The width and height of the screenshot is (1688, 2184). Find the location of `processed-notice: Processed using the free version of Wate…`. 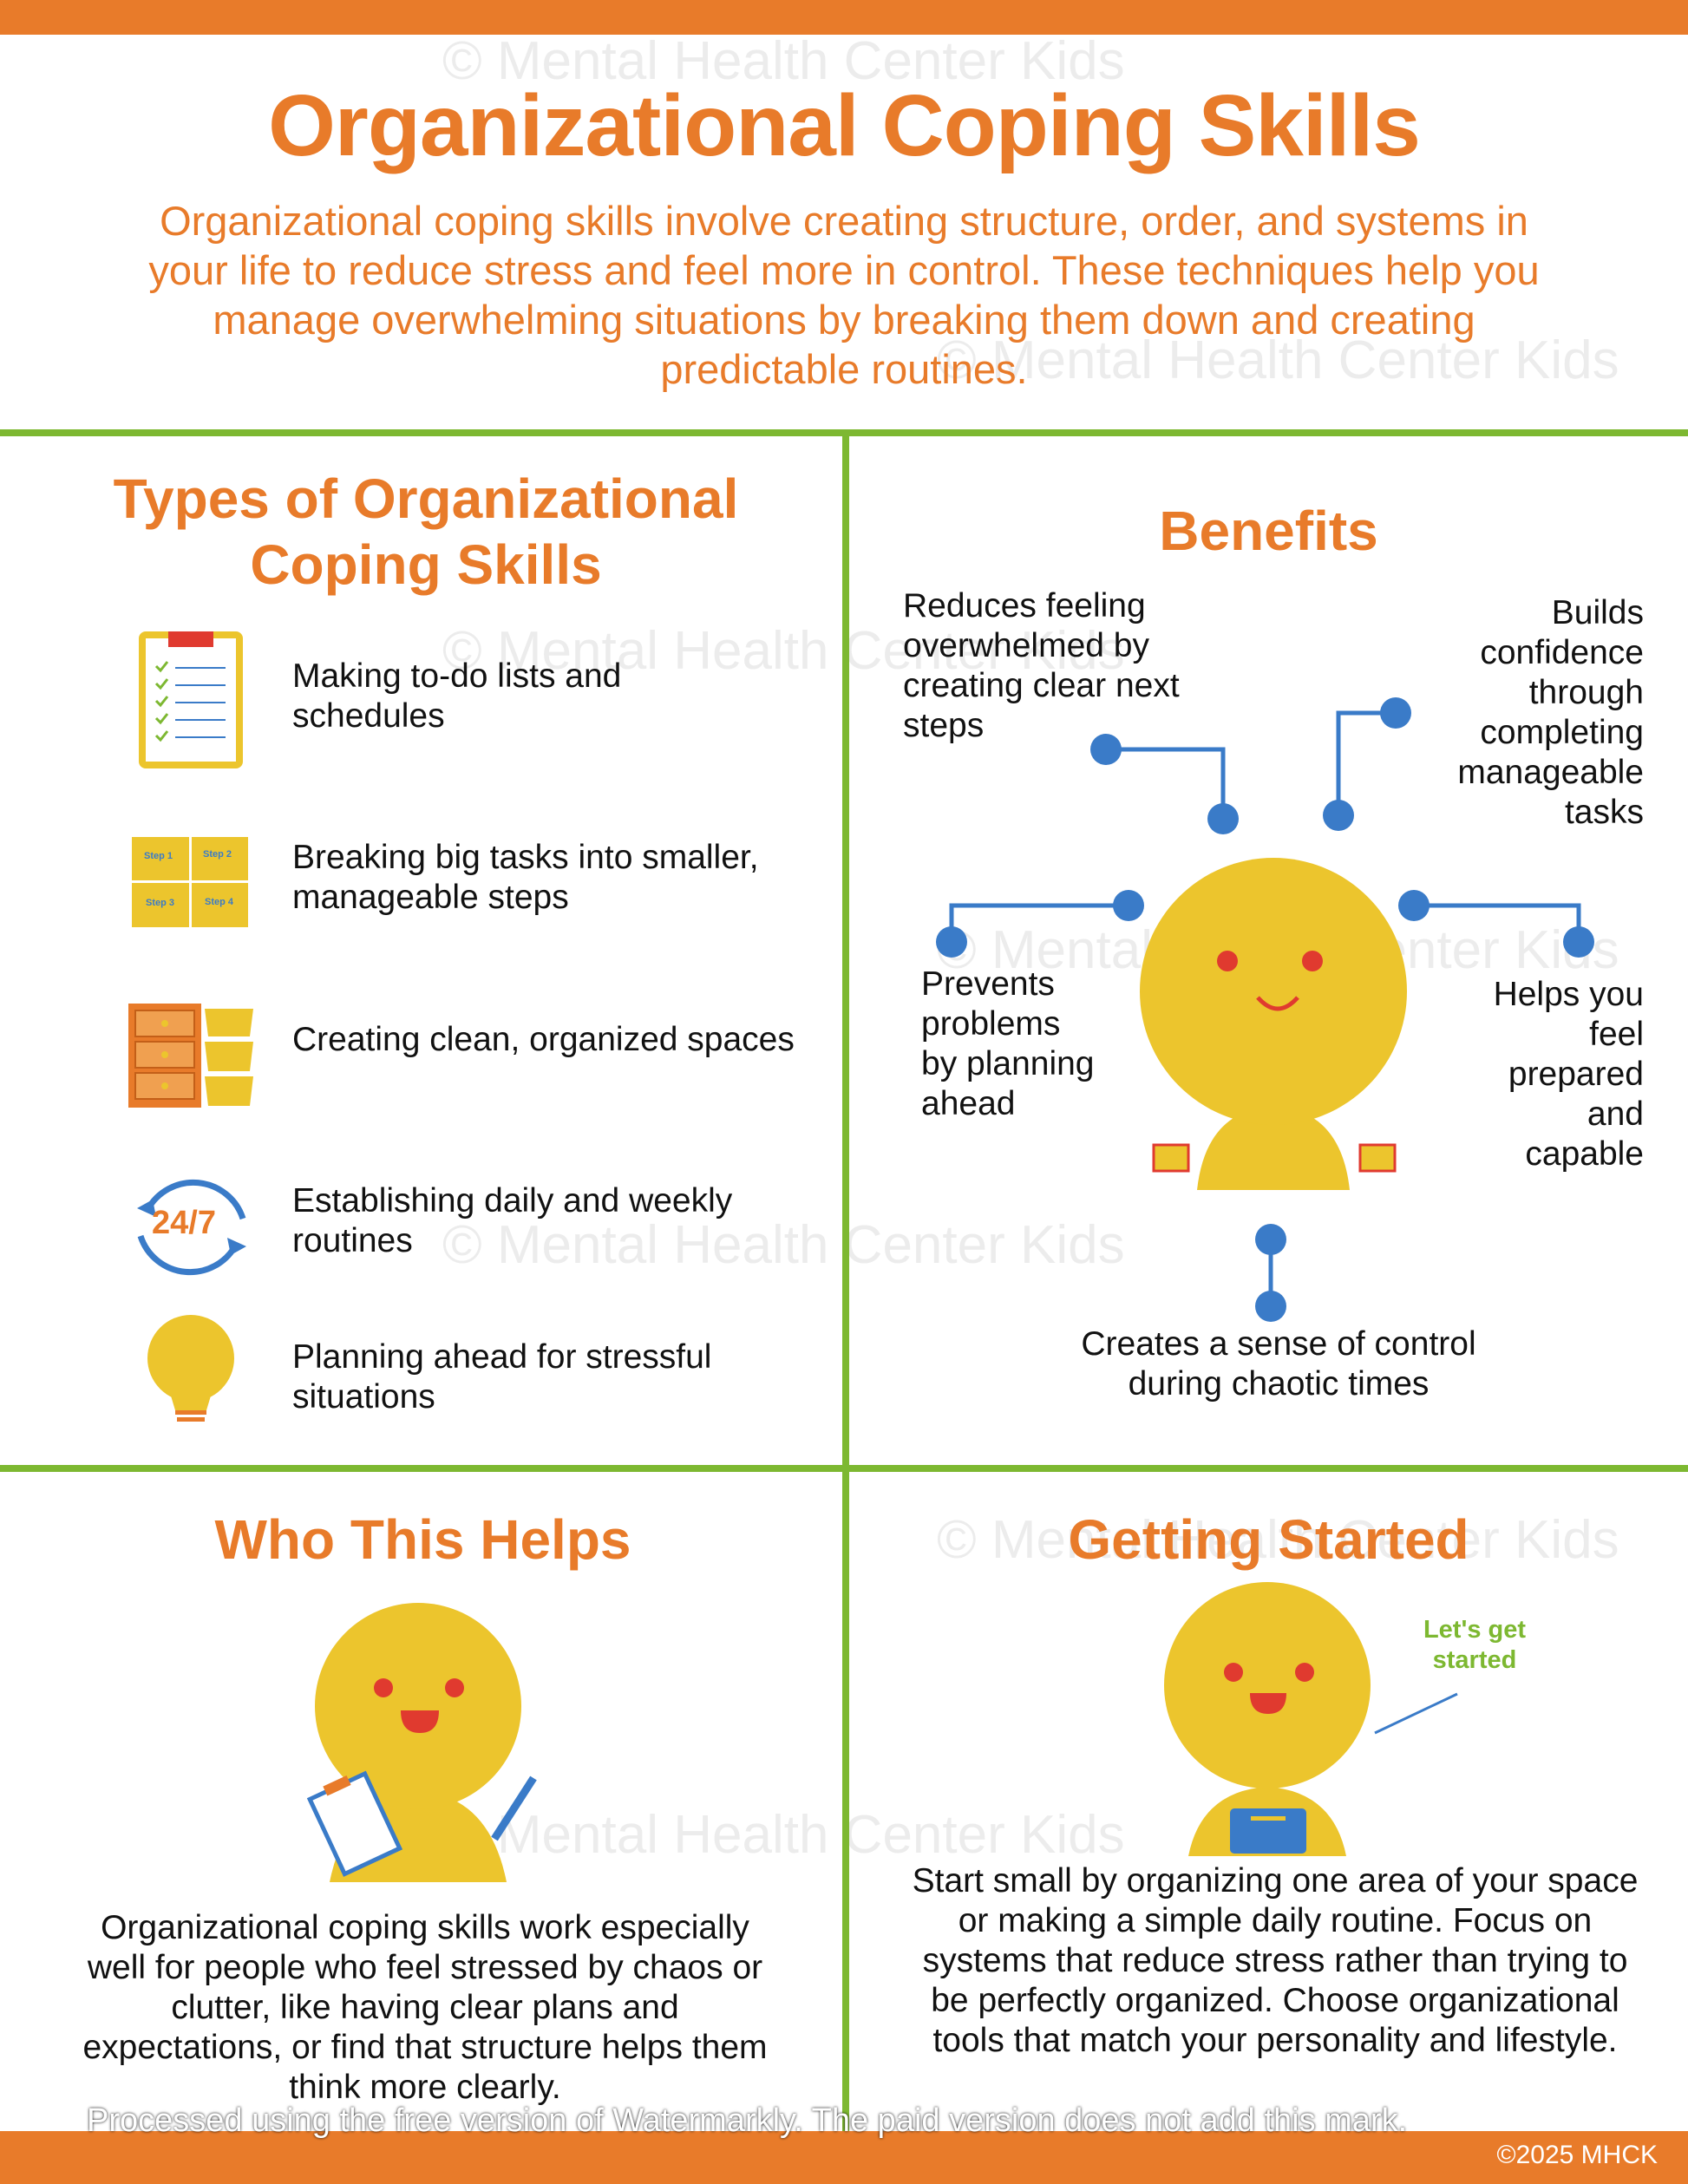

processed-notice: Processed using the free version of Wate… is located at coordinates (747, 2120).